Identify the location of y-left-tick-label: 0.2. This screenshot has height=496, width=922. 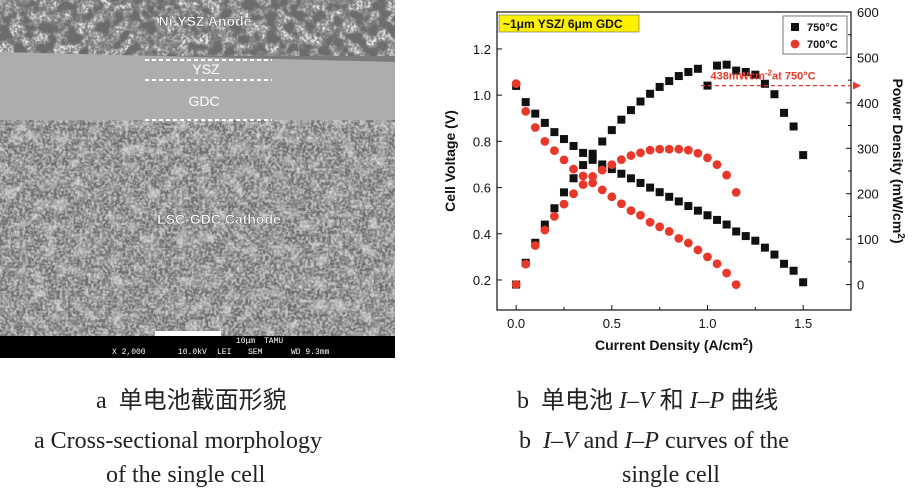
(482, 280).